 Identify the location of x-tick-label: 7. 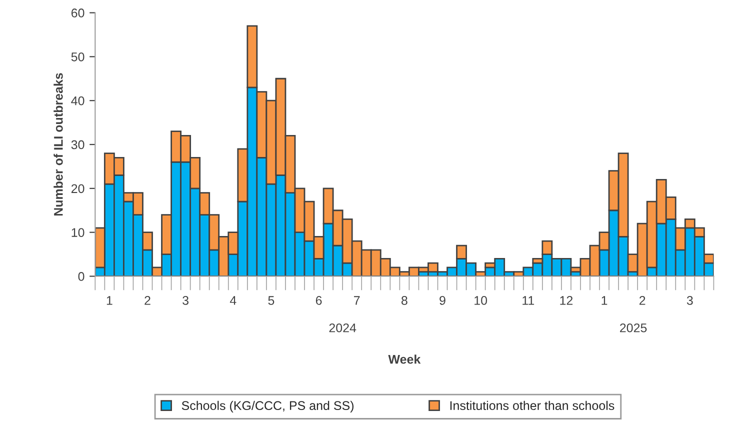
(357, 300).